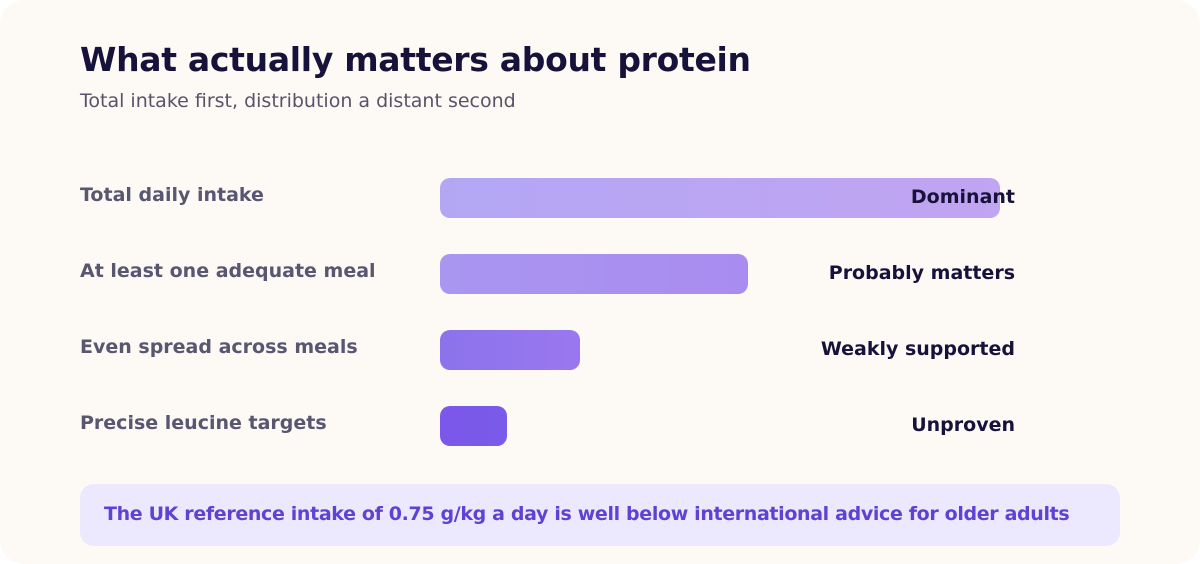 The image size is (1200, 564). What do you see at coordinates (962, 197) in the screenshot?
I see `value-label: Dominant` at bounding box center [962, 197].